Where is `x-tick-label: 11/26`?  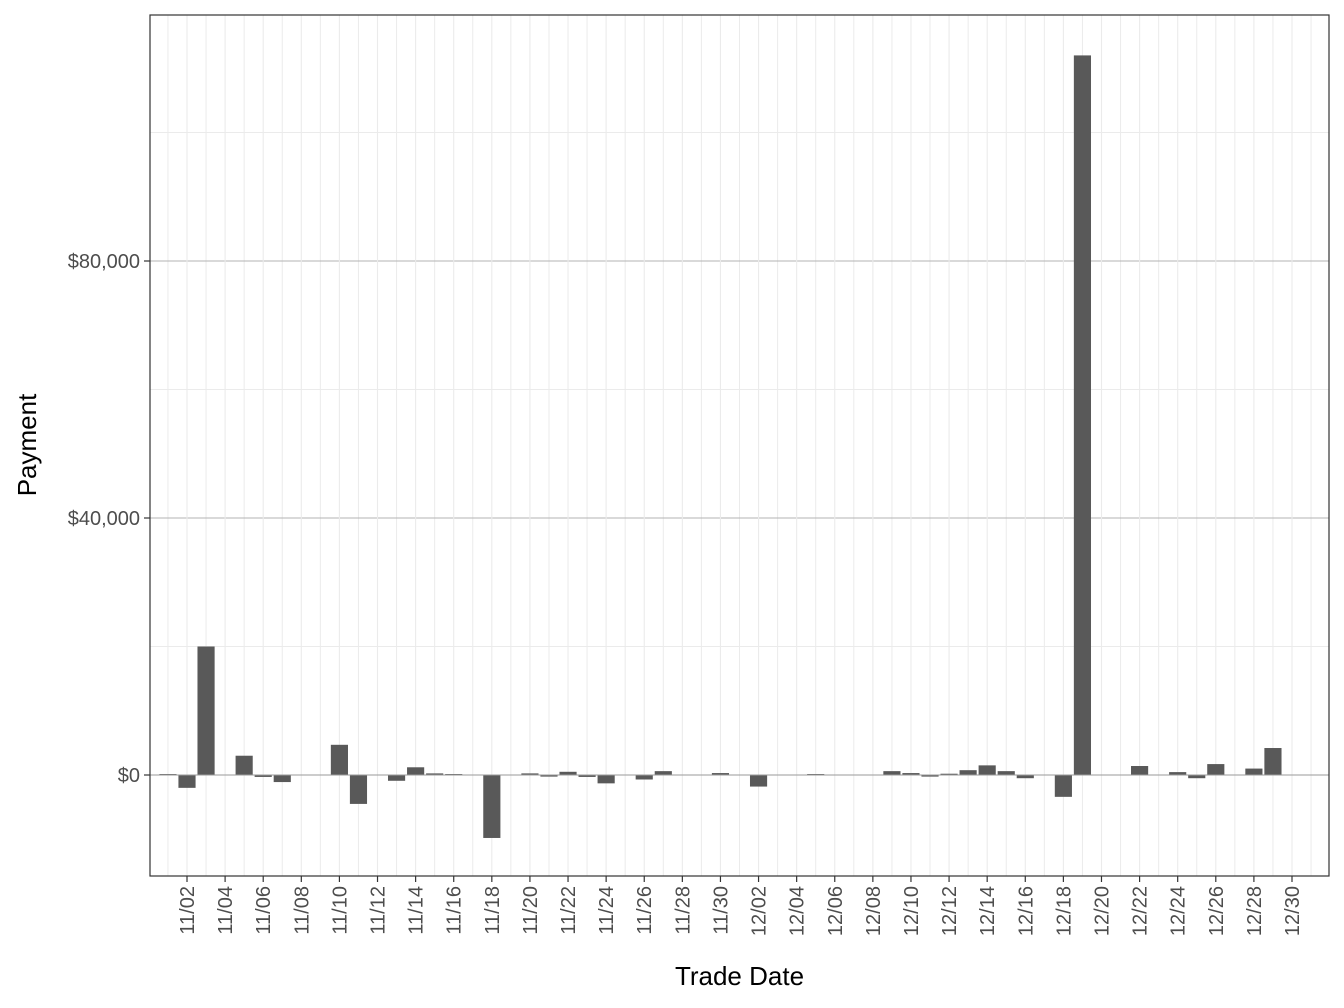
x-tick-label: 11/26 is located at coordinates (645, 910).